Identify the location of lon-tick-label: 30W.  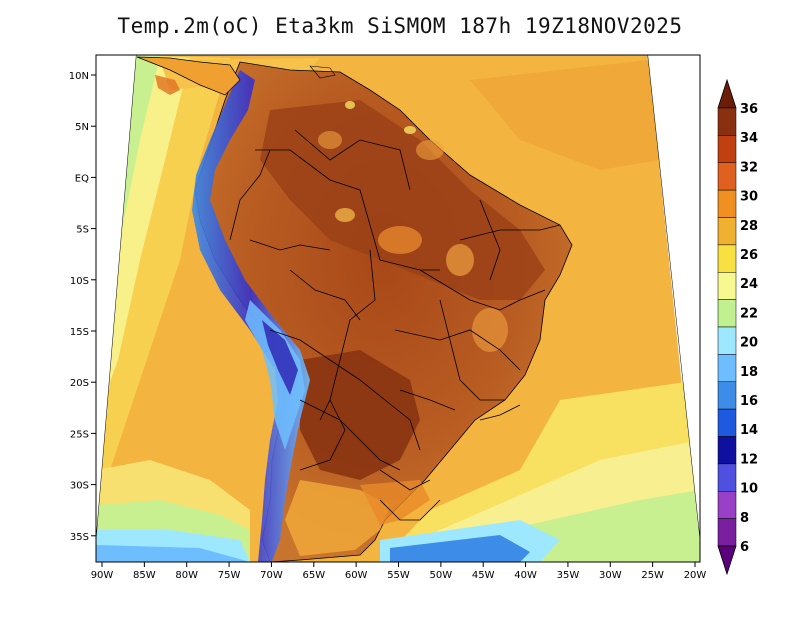
(610, 575).